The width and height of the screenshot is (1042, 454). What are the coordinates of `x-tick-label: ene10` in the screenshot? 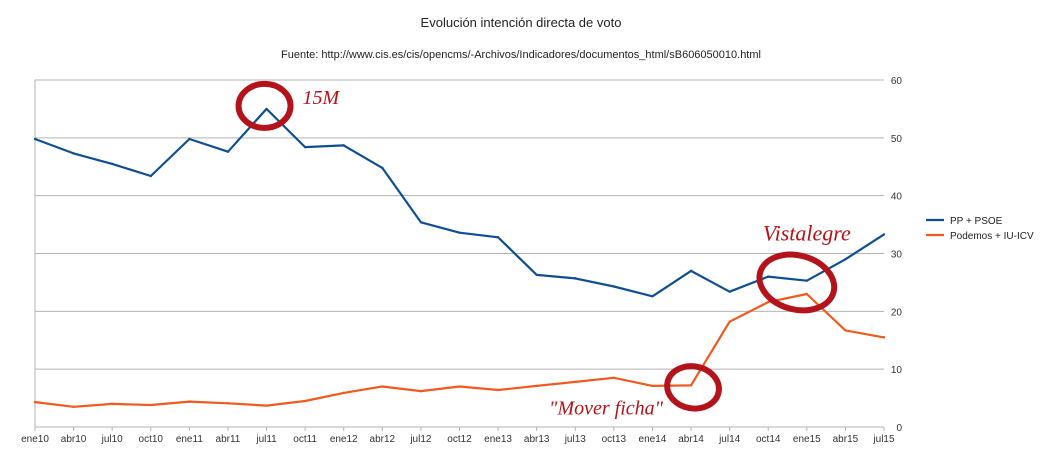 It's located at (35, 439).